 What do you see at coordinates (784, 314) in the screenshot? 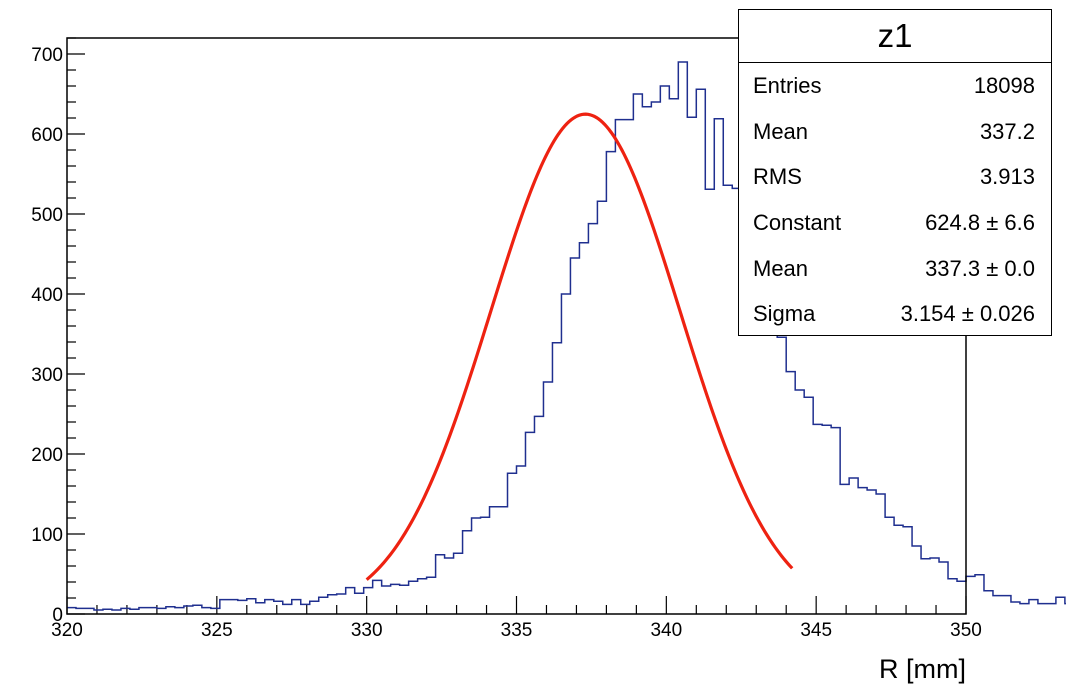
I see `stats-label: Sigma` at bounding box center [784, 314].